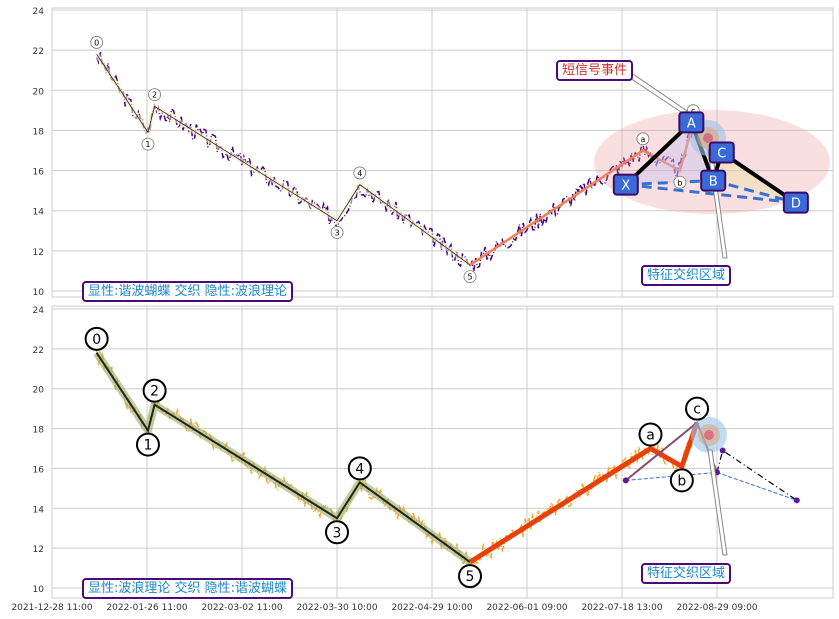  I want to click on harmonic-label: C, so click(721, 154).